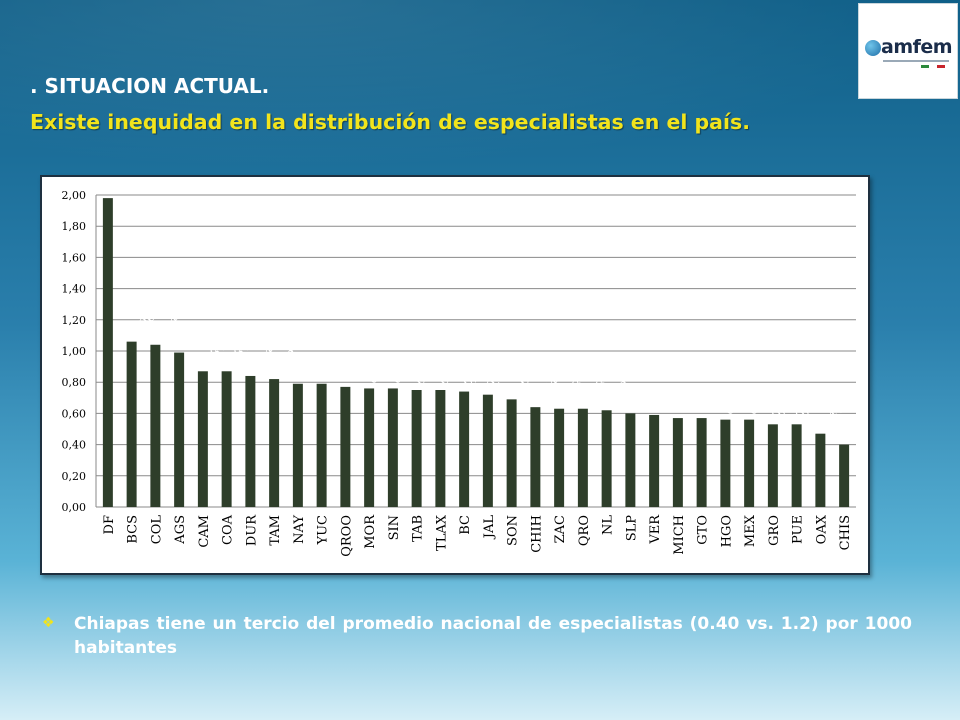 This screenshot has width=960, height=720. What do you see at coordinates (465, 525) in the screenshot?
I see `x-tick-label: BC` at bounding box center [465, 525].